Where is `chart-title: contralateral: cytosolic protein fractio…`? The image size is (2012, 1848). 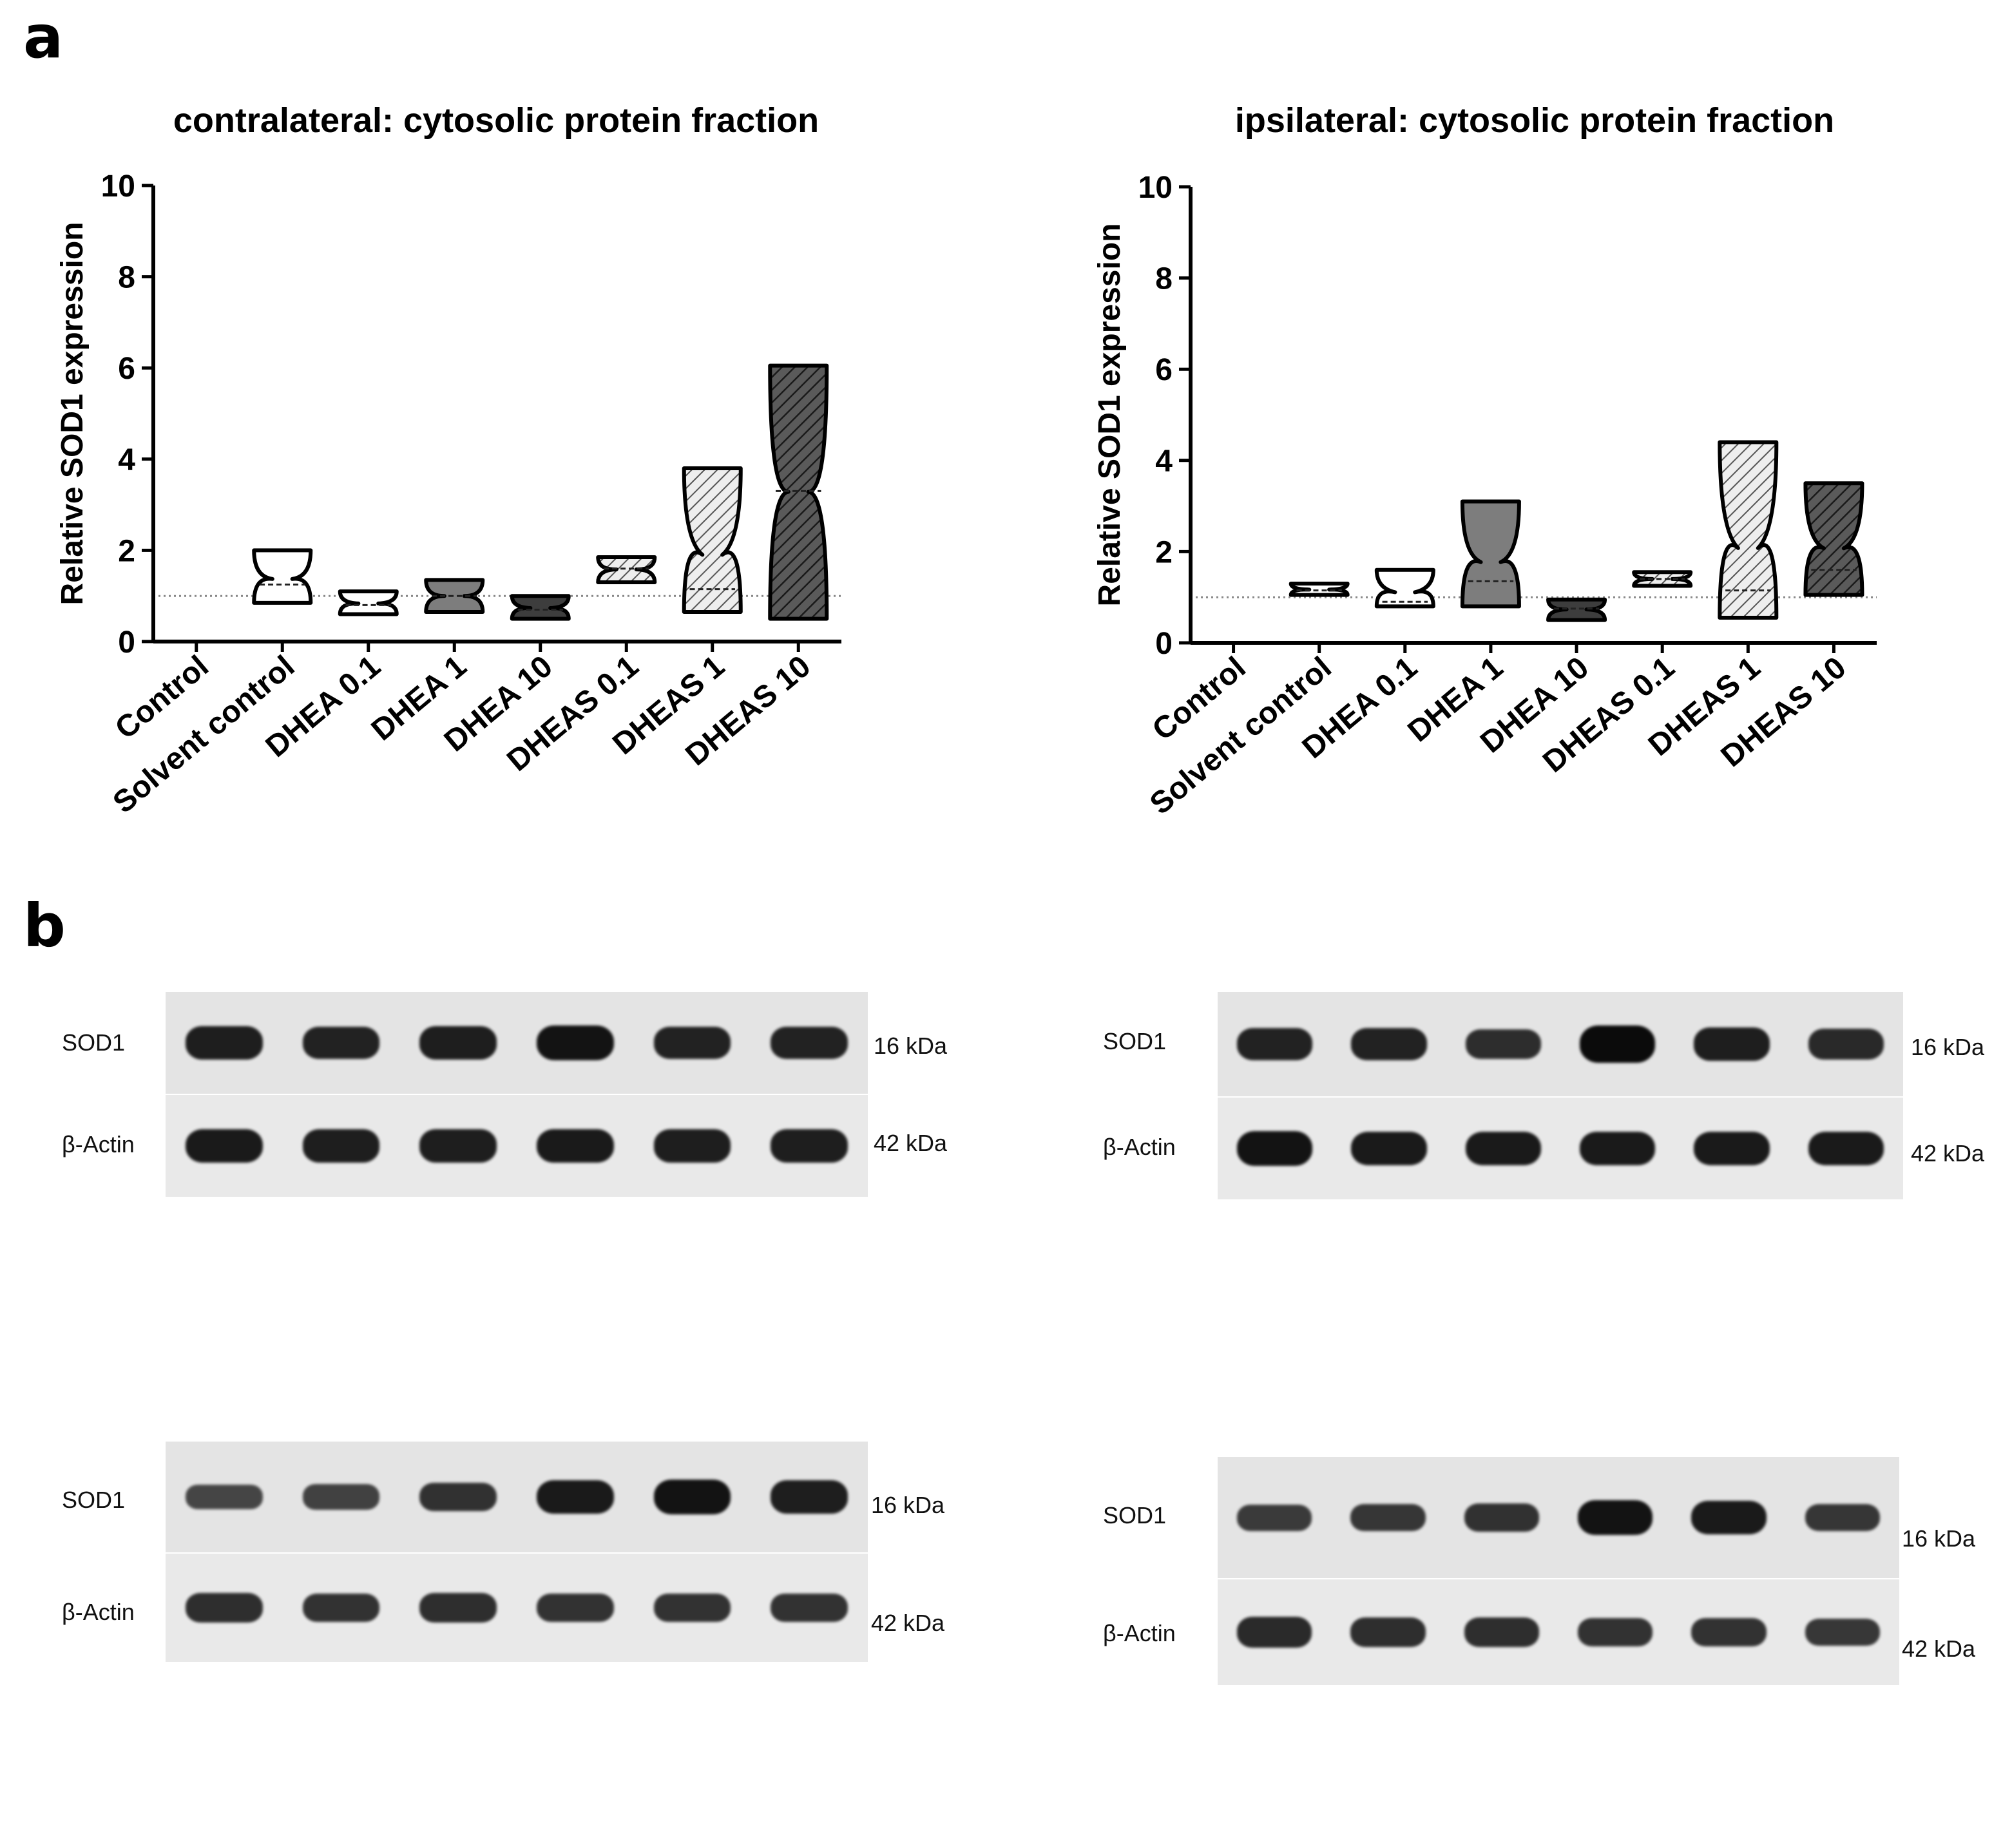
chart-title: contralateral: cytosolic protein fractio… is located at coordinates (496, 121).